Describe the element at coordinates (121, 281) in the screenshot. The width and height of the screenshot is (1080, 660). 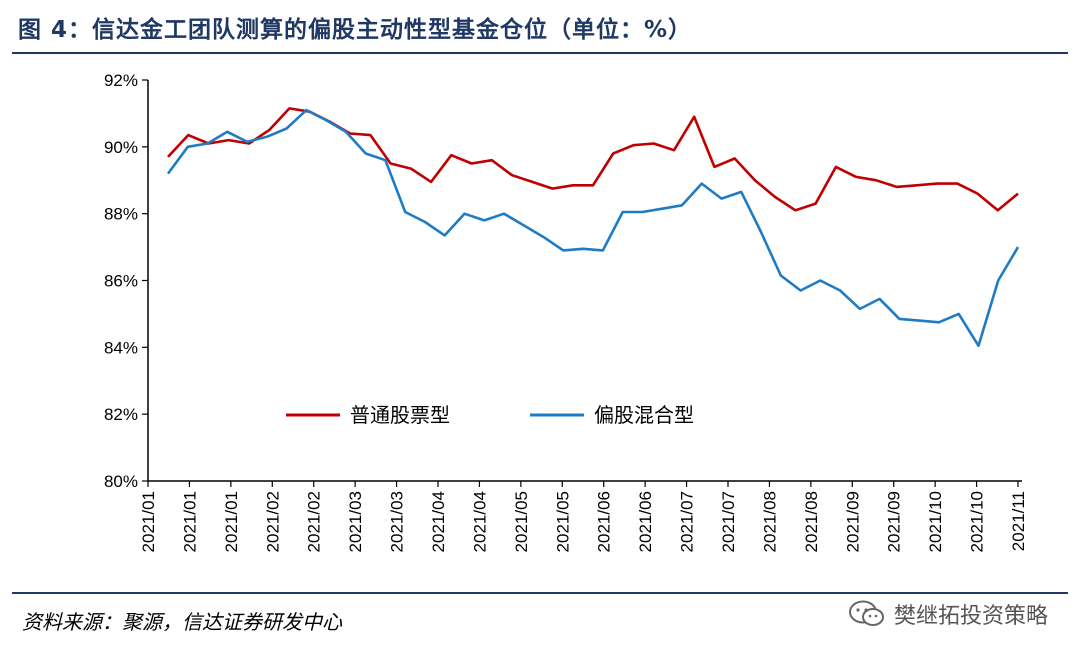
I see `y-tick-label: 86%` at that location.